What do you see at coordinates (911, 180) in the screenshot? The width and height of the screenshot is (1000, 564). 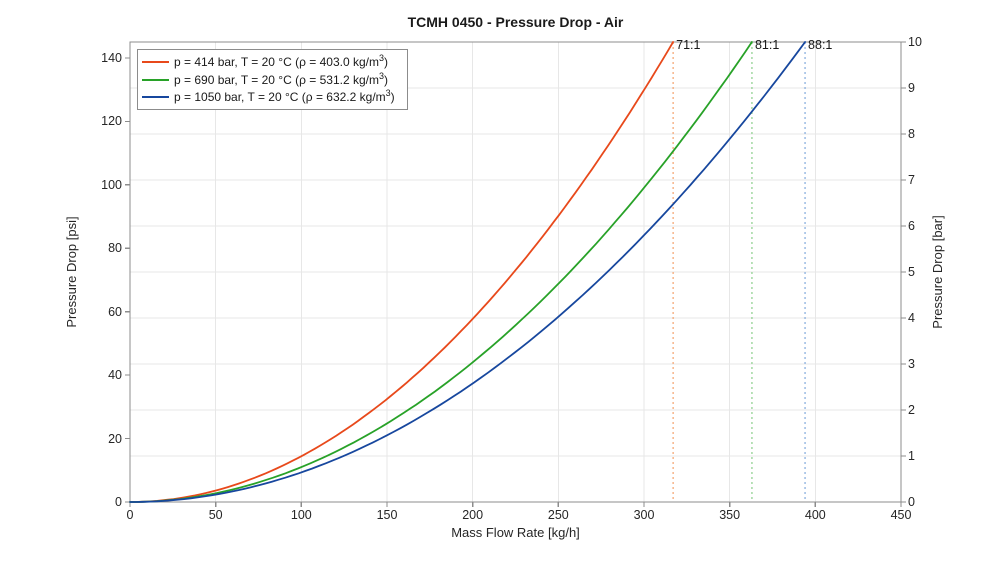 I see `y-right-tick-label: 7` at bounding box center [911, 180].